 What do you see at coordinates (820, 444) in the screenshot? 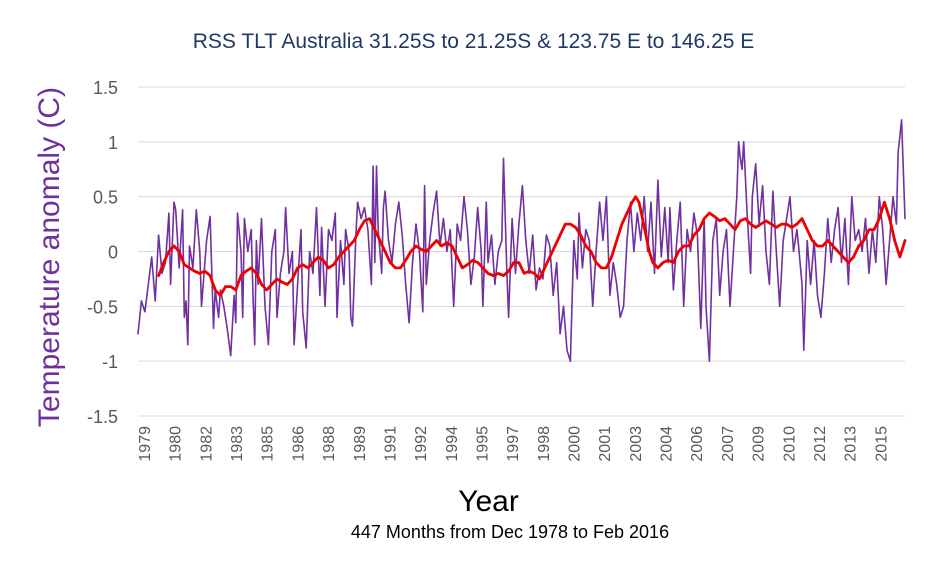
I see `x-tick-label: 2012` at bounding box center [820, 444].